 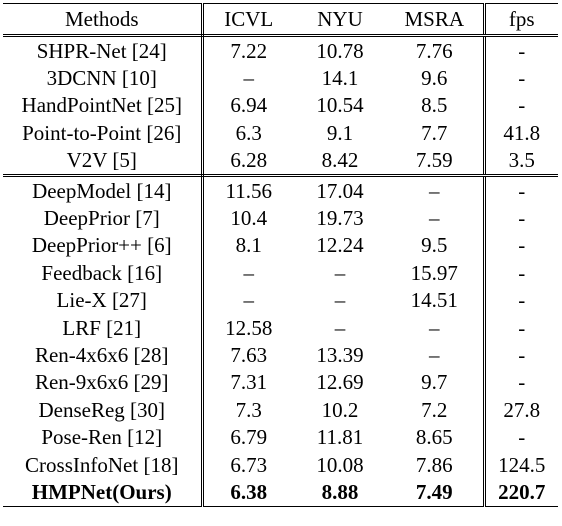 What do you see at coordinates (434, 409) in the screenshot?
I see `cell-msra: 7.2` at bounding box center [434, 409].